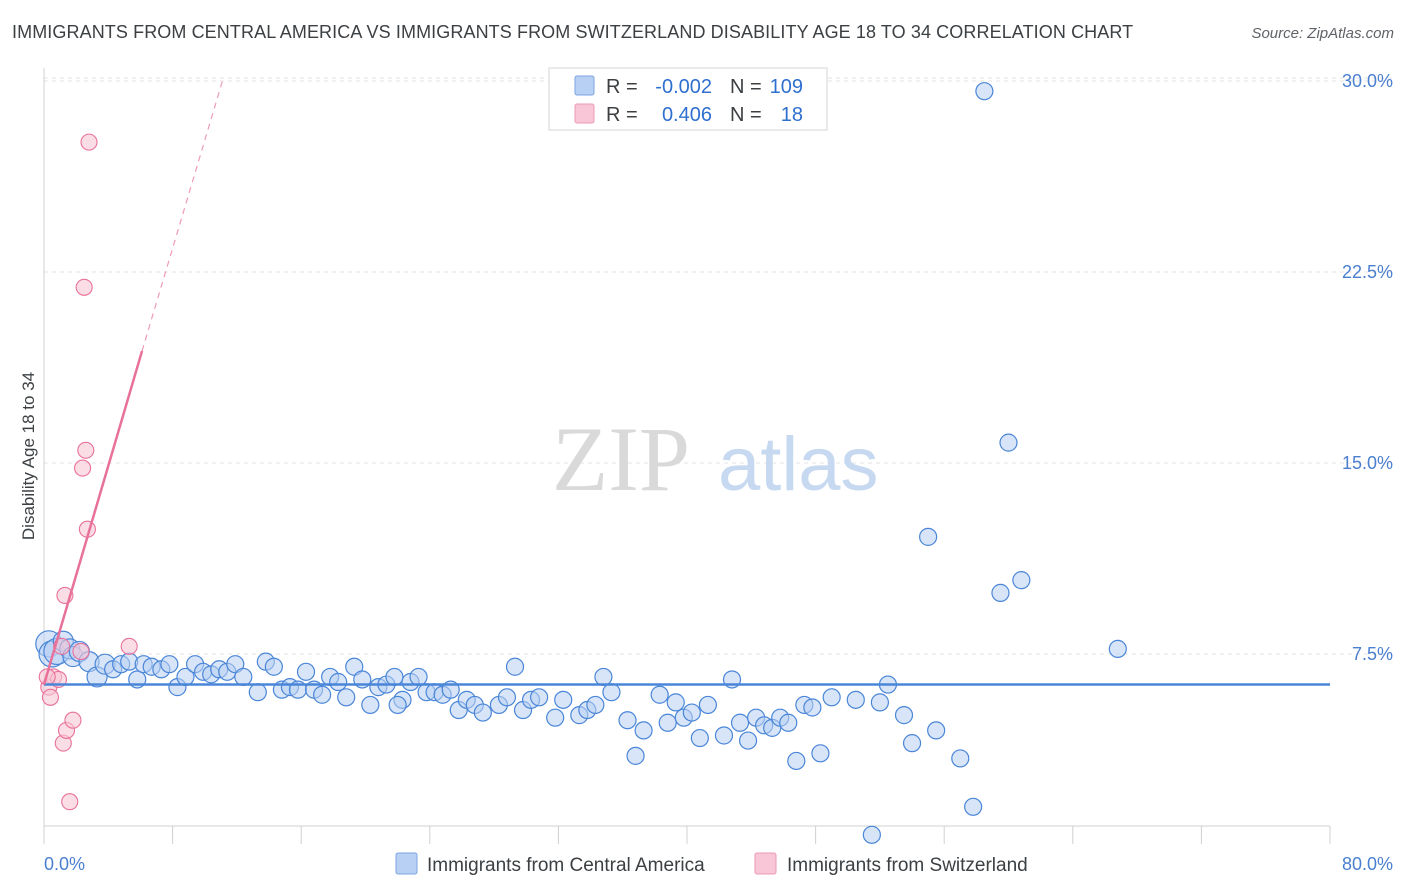  What do you see at coordinates (786, 87) in the screenshot?
I see `legend-n-value-blue: 109` at bounding box center [786, 87].